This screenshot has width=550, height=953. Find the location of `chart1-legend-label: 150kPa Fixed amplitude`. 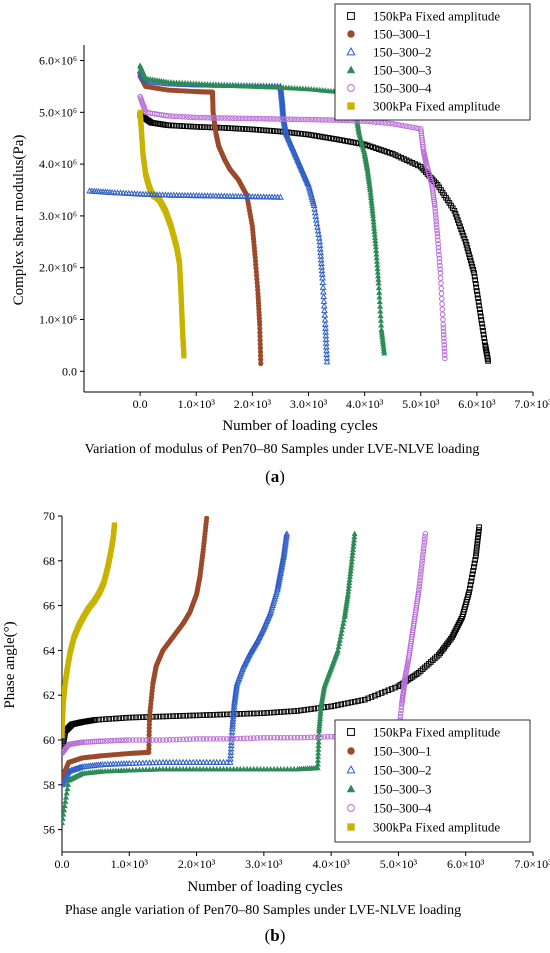

chart1-legend-label: 150kPa Fixed amplitude is located at coordinates (436, 16).